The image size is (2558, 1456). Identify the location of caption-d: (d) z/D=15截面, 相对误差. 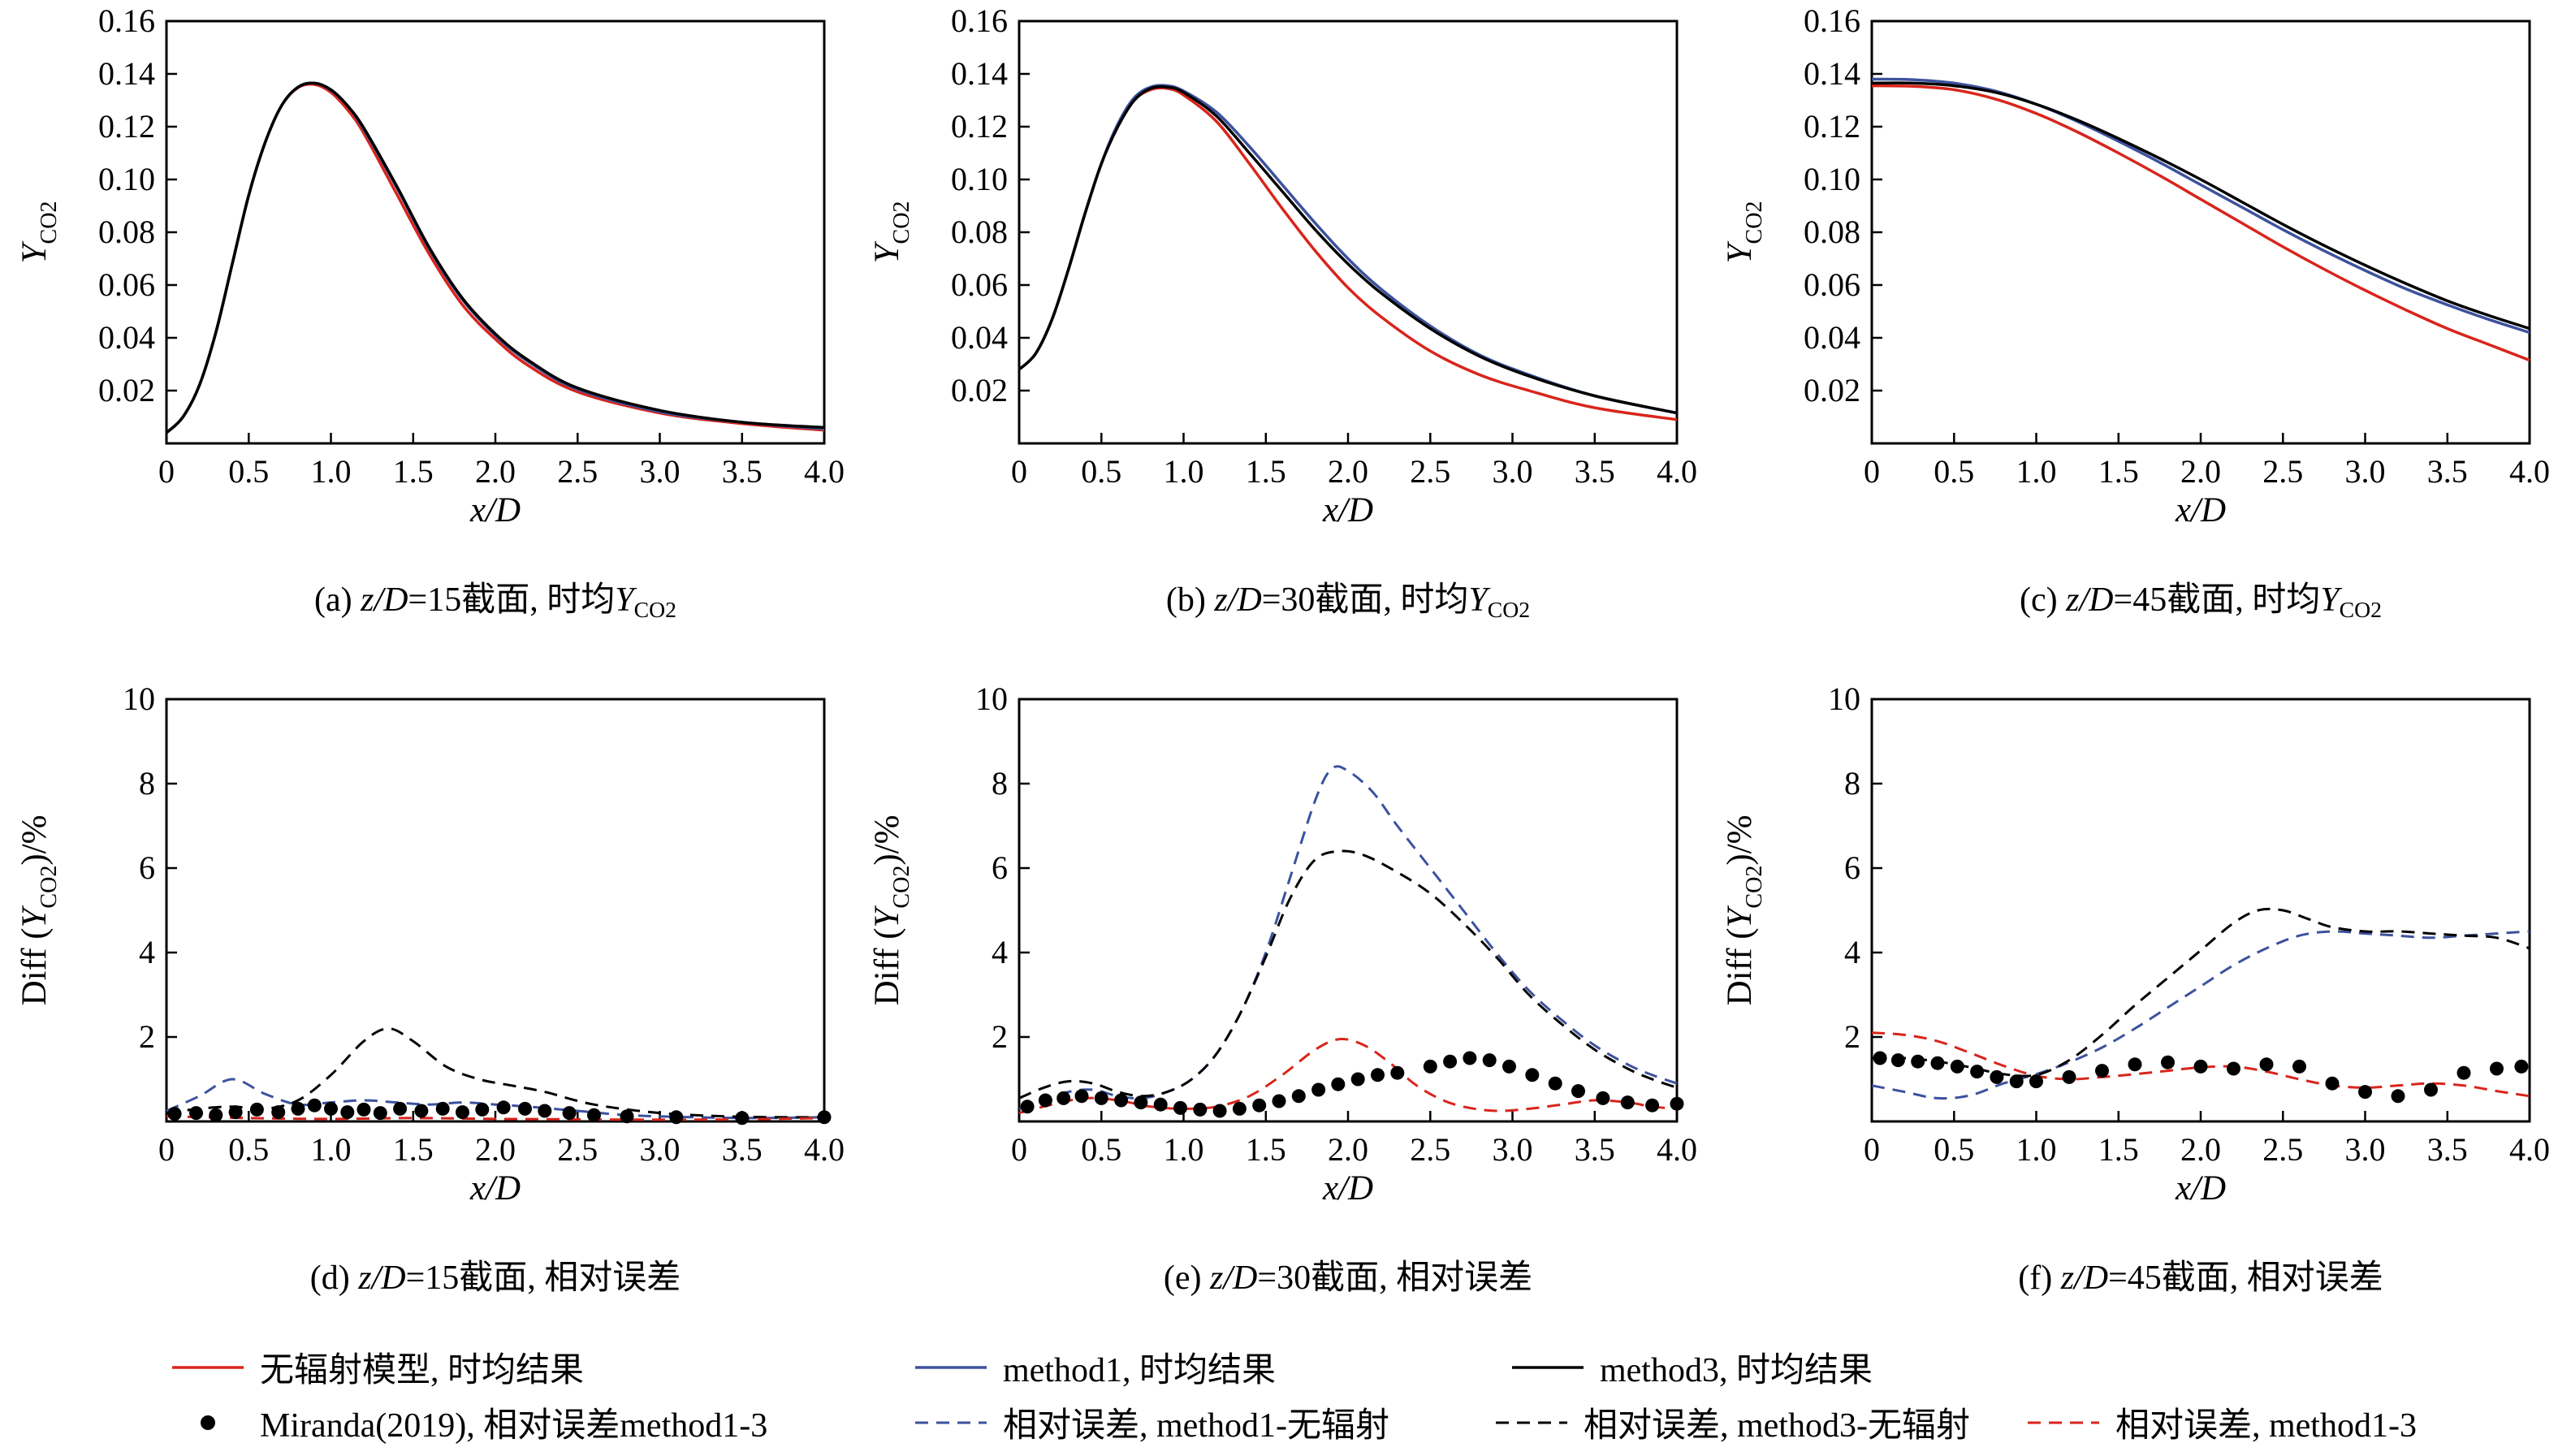
(495, 1281).